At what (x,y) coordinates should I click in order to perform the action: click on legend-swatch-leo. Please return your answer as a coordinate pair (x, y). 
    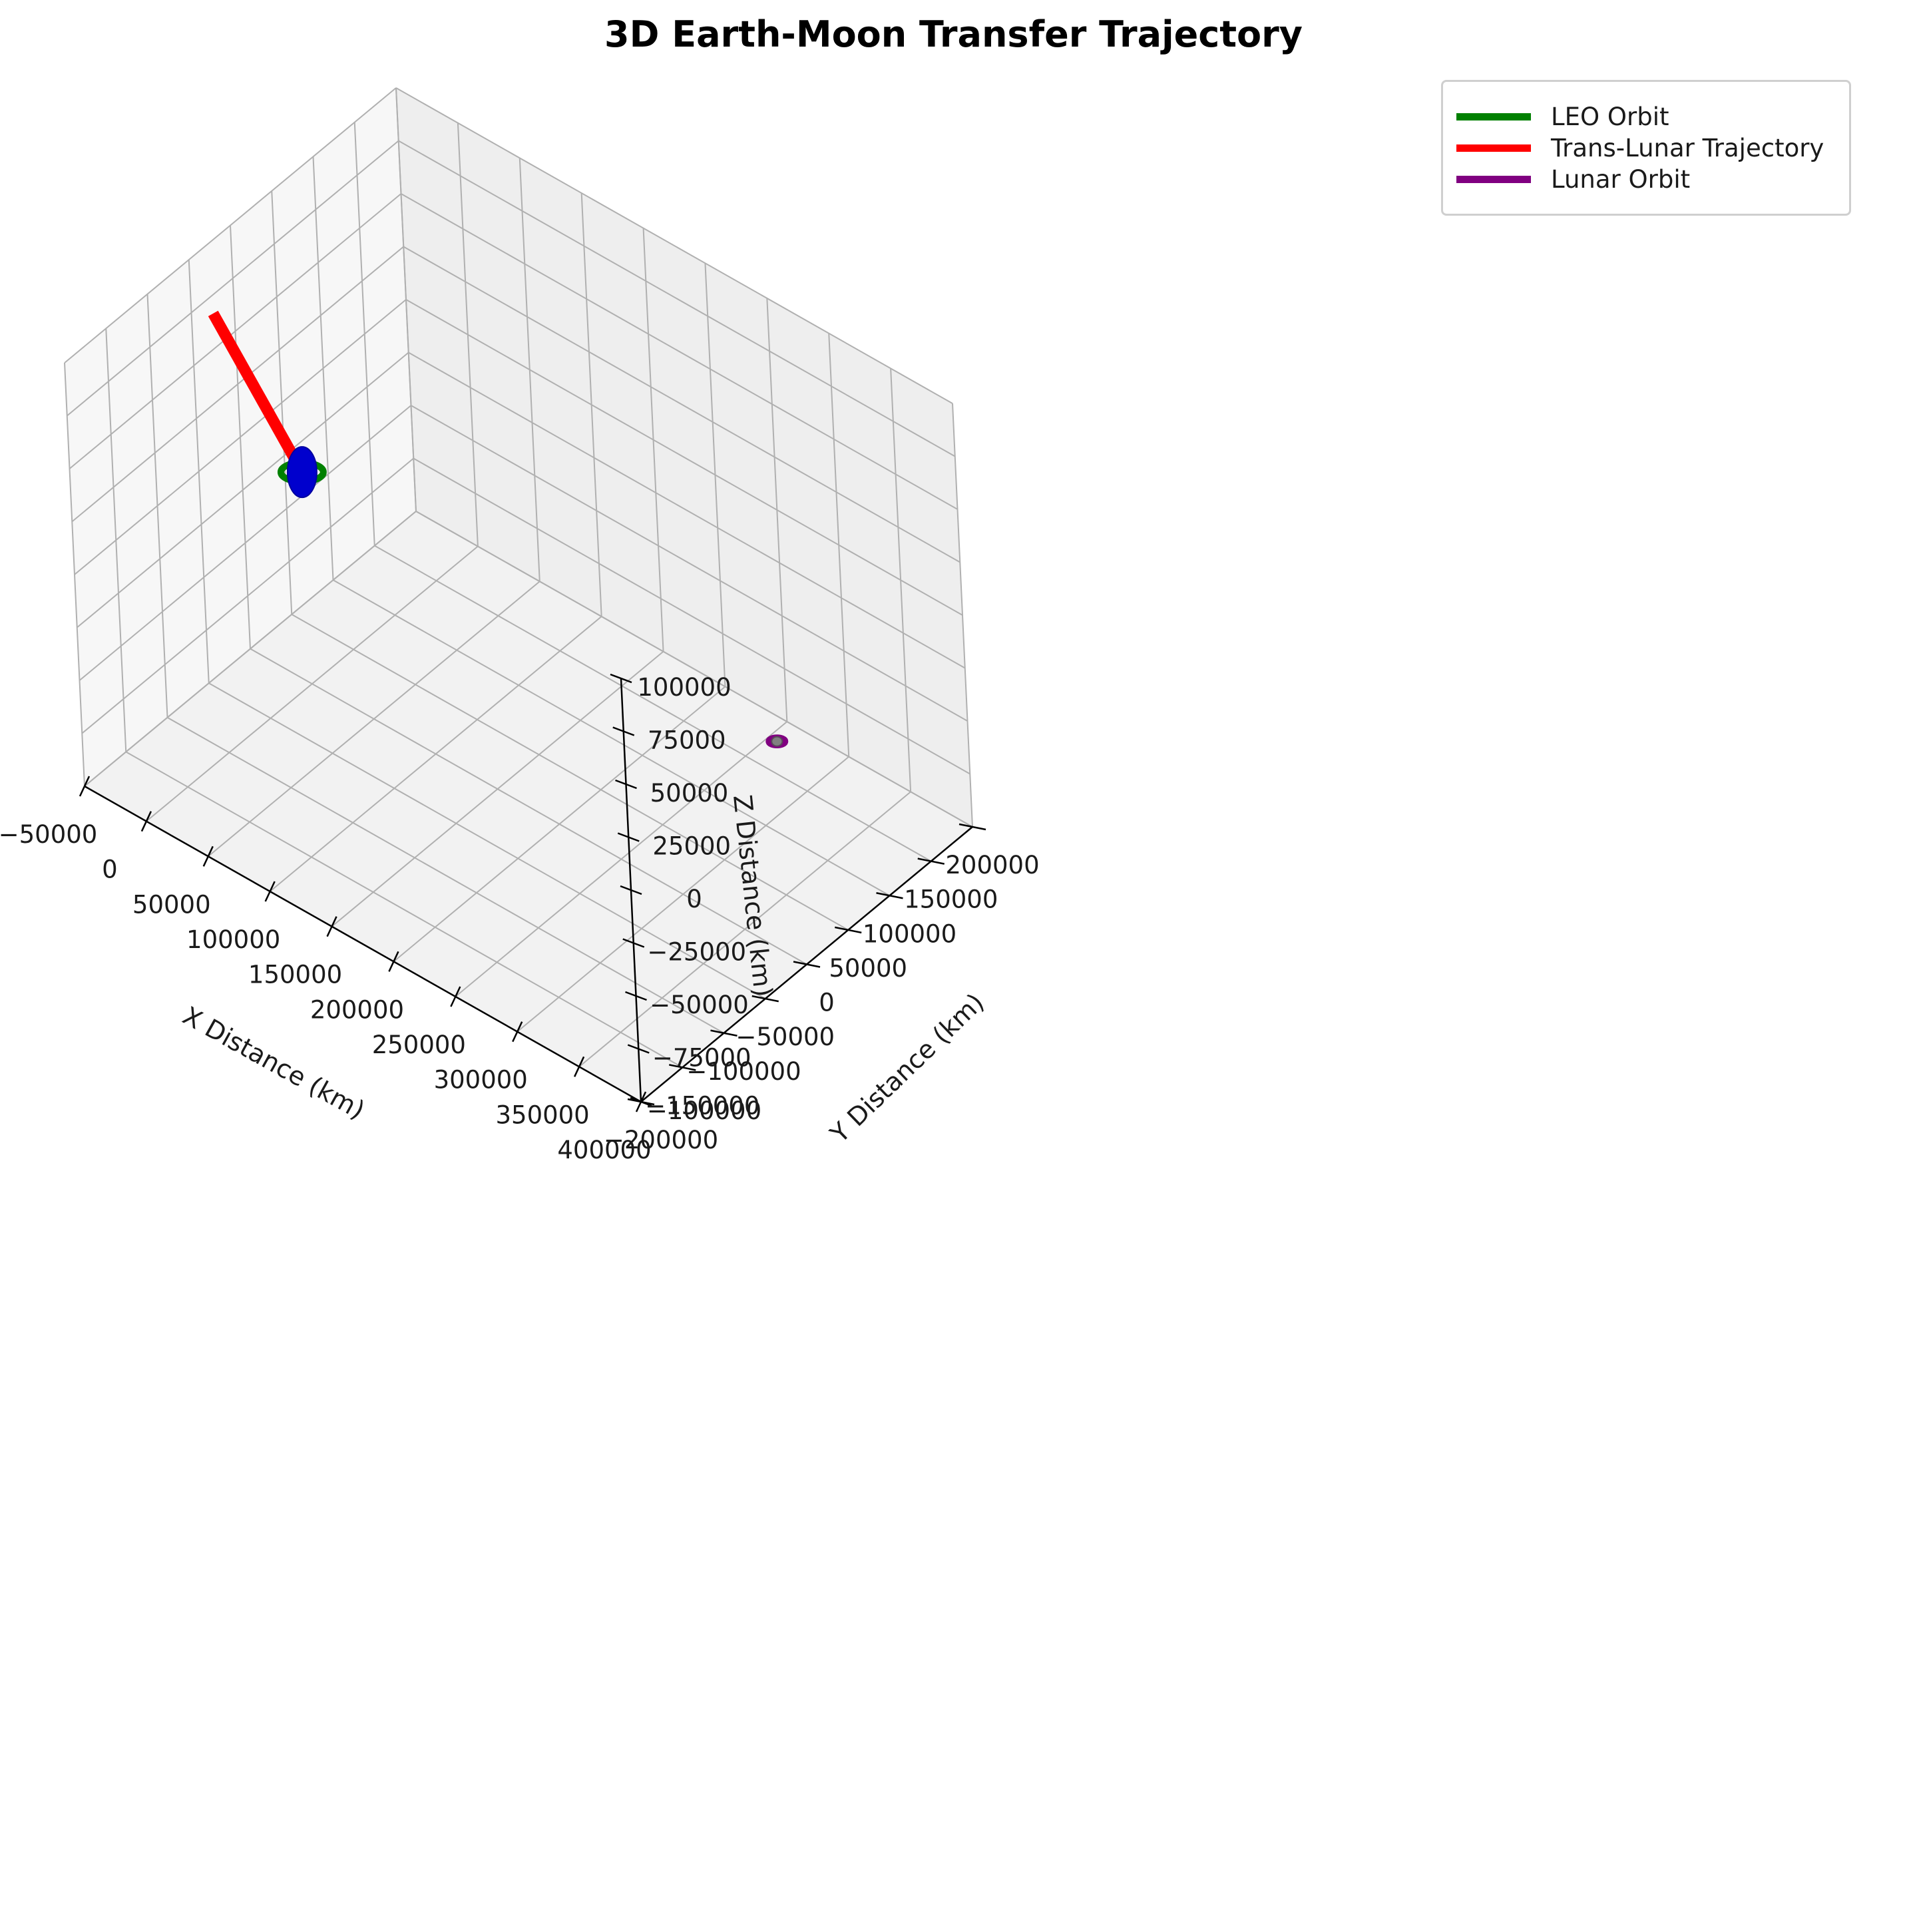
    Looking at the image, I should click on (1493, 117).